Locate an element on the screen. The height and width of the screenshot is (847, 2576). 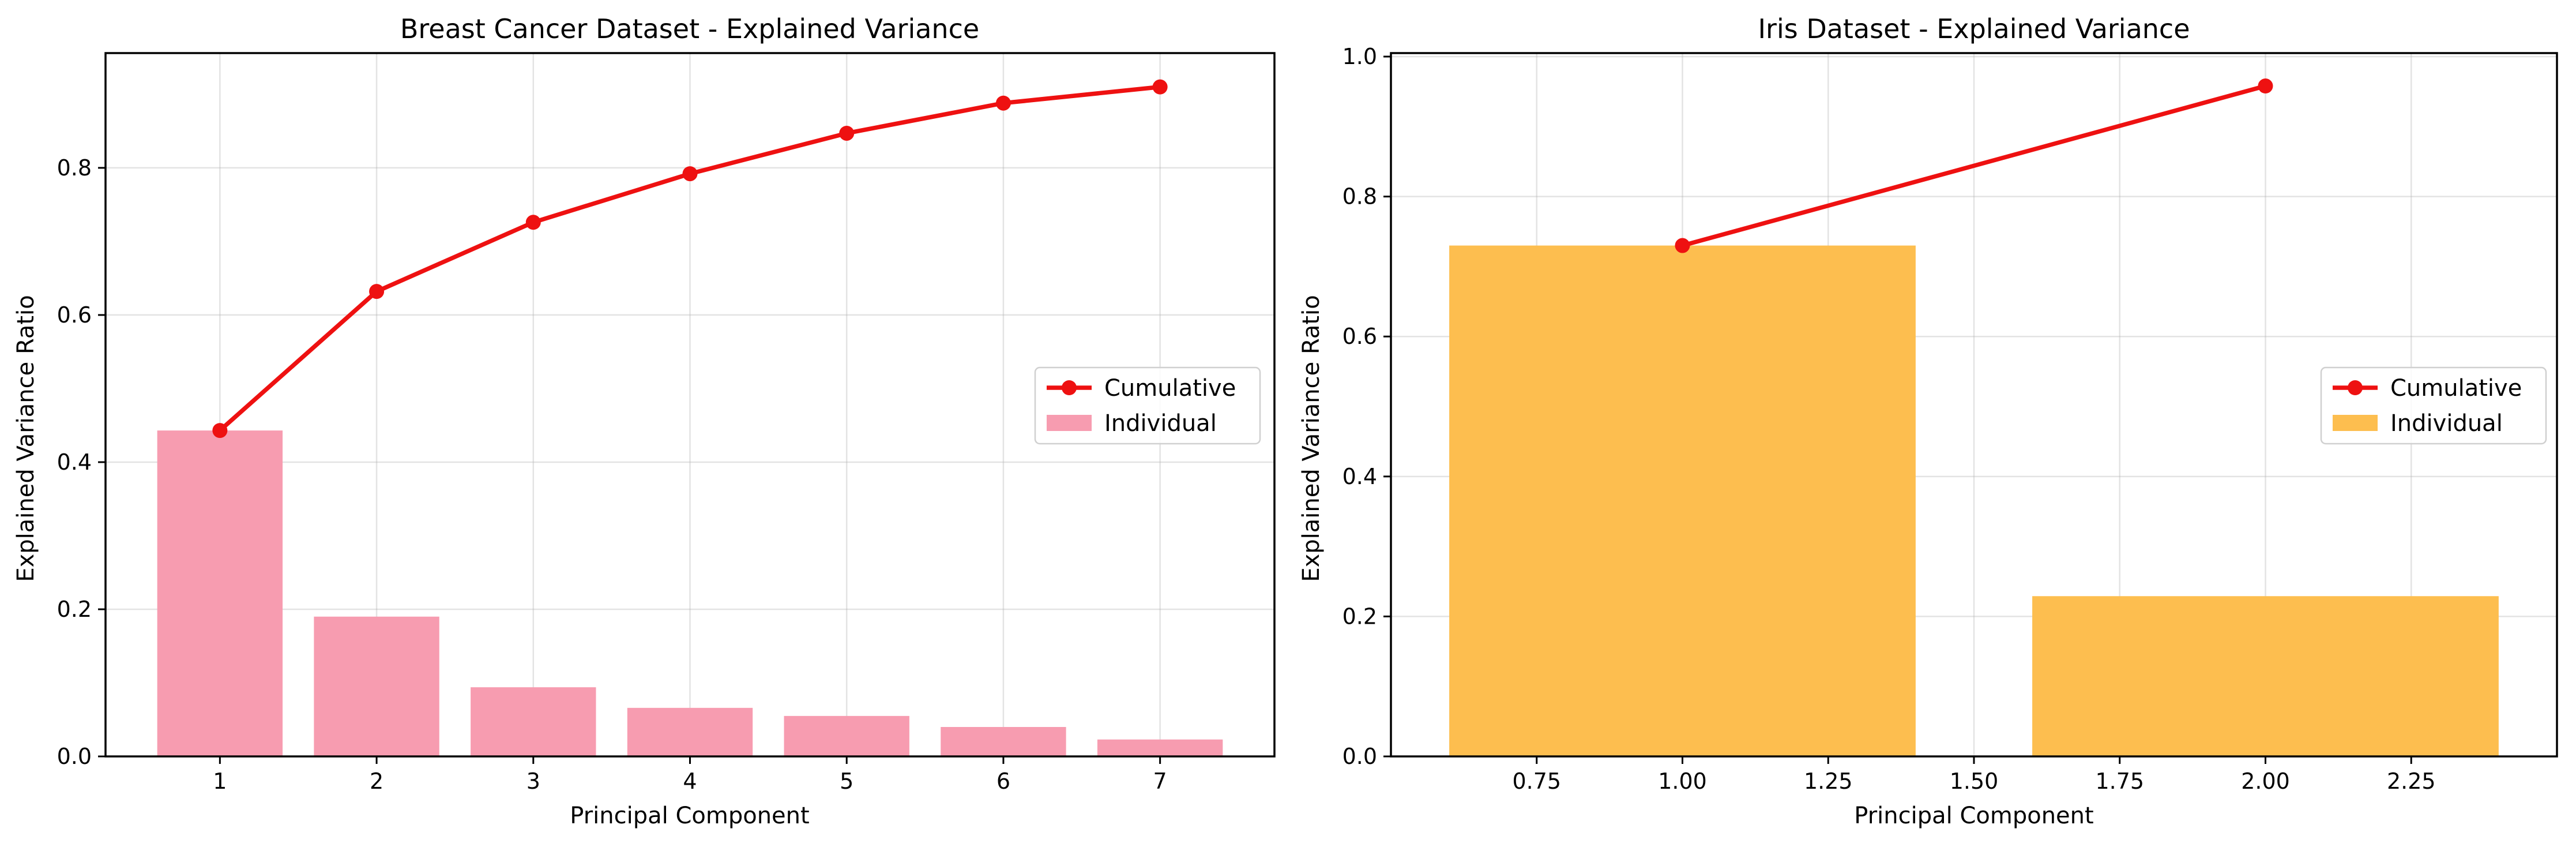
x-tick-label: 1.50 is located at coordinates (1974, 782).